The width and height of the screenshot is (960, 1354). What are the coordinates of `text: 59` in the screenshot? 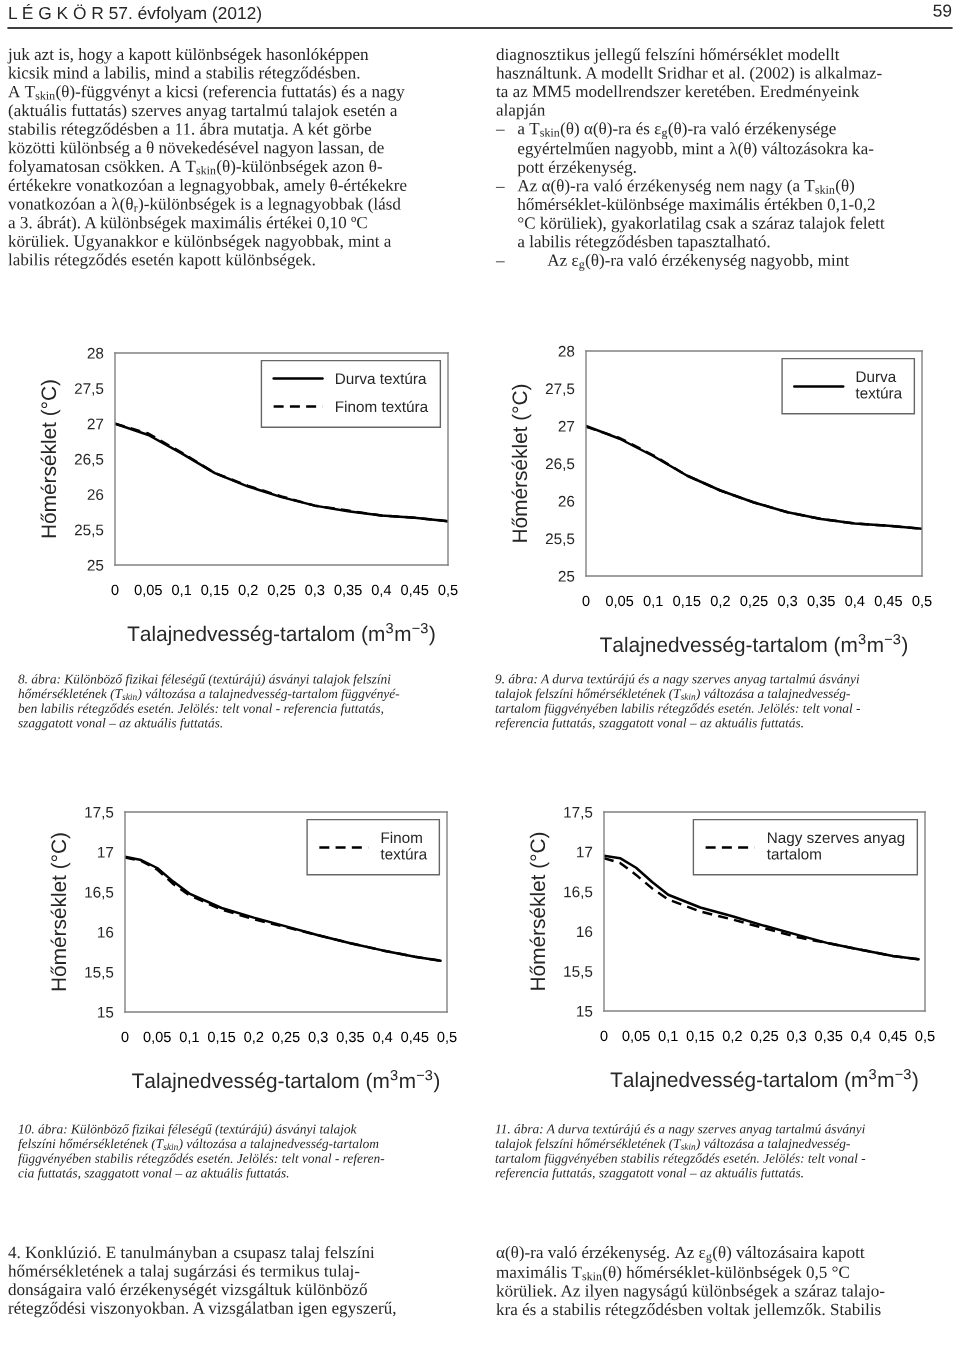 It's located at (942, 10).